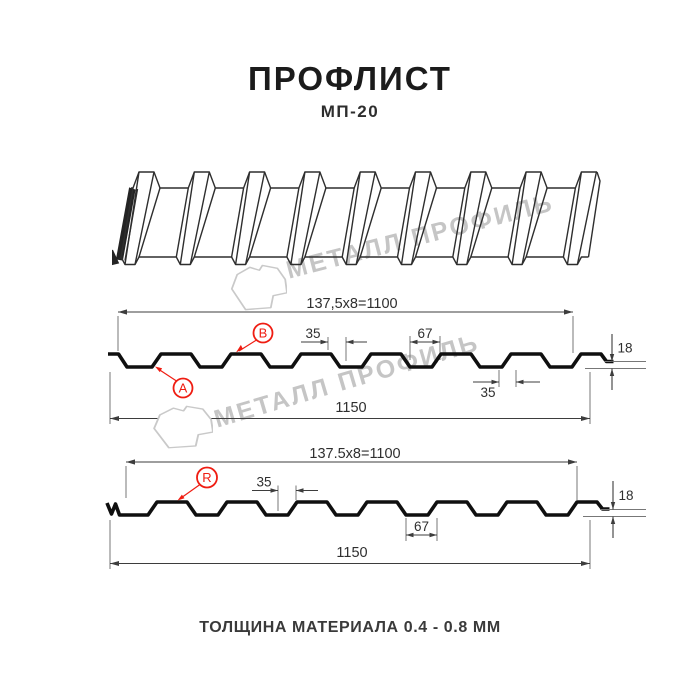  What do you see at coordinates (359, 218) in the screenshot?
I see `sheet-rib-lines` at bounding box center [359, 218].